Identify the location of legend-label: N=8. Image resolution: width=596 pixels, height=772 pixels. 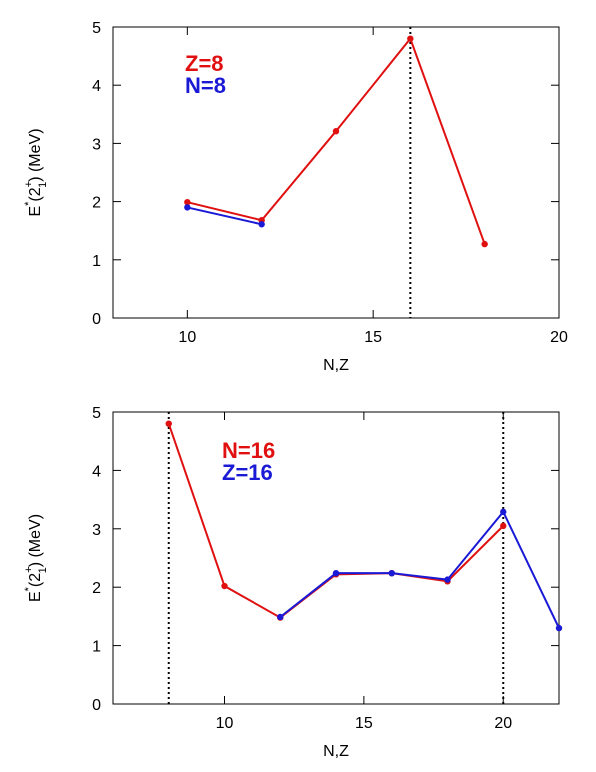
(205, 85).